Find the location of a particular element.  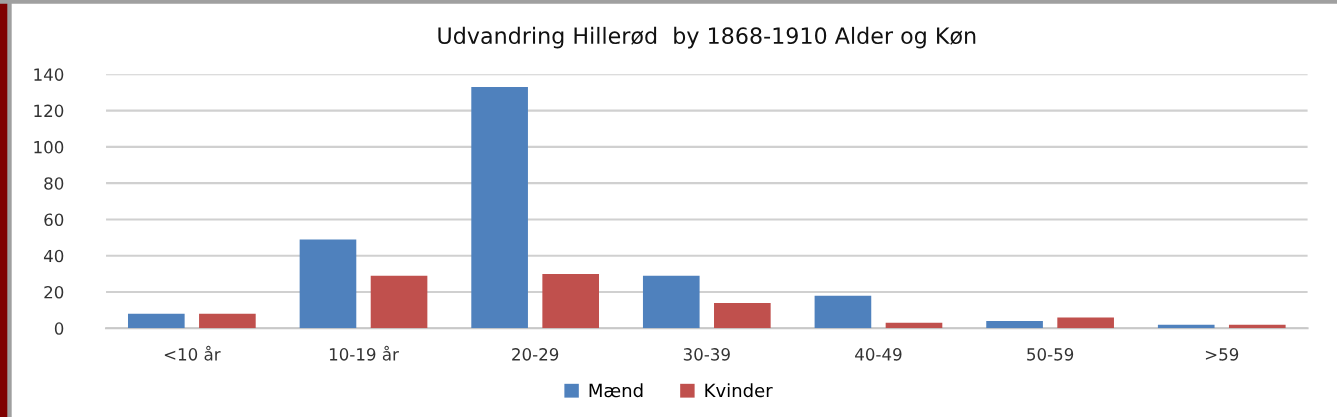

x-tick-label: 30-39 is located at coordinates (706, 354).